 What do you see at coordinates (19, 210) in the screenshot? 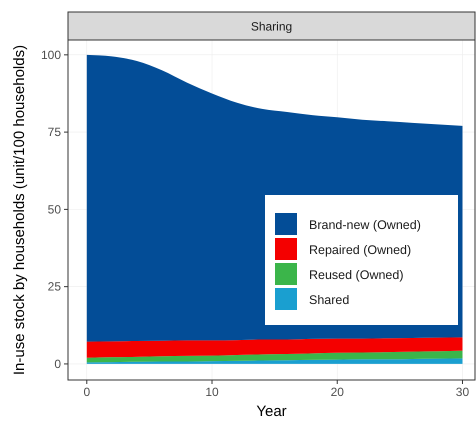
I see `y-axis-title: In-use stock by households (unit/100 households)` at bounding box center [19, 210].